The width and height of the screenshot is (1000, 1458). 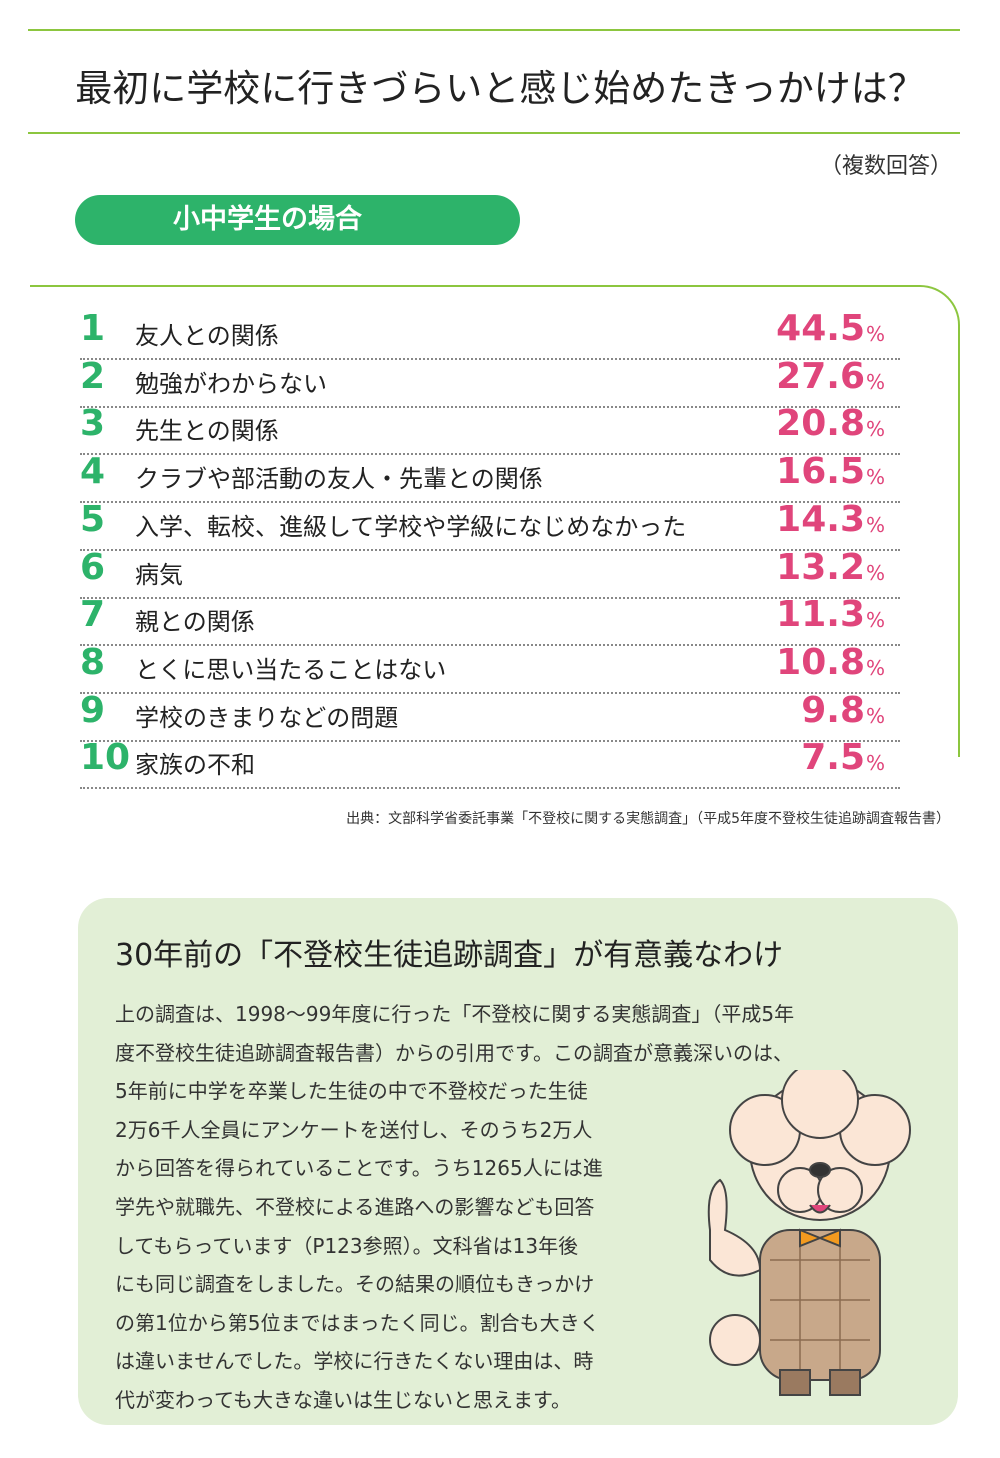 What do you see at coordinates (343, 1400) in the screenshot?
I see `text-line: 代が変わっても大きな違いは生じないと思えます。` at bounding box center [343, 1400].